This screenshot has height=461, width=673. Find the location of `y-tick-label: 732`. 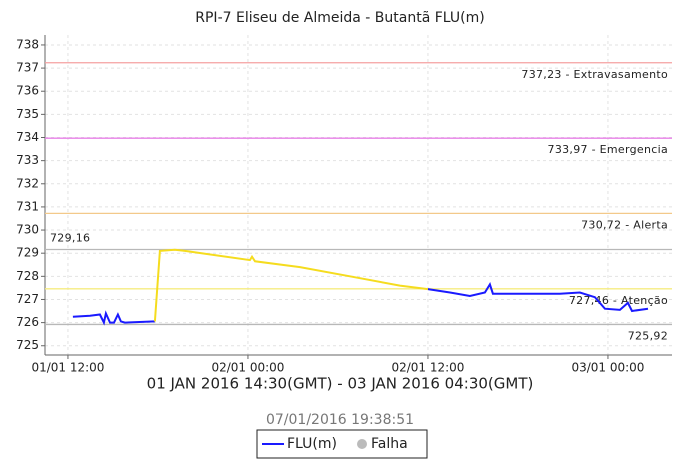

y-tick-label: 732 is located at coordinates (27, 183).